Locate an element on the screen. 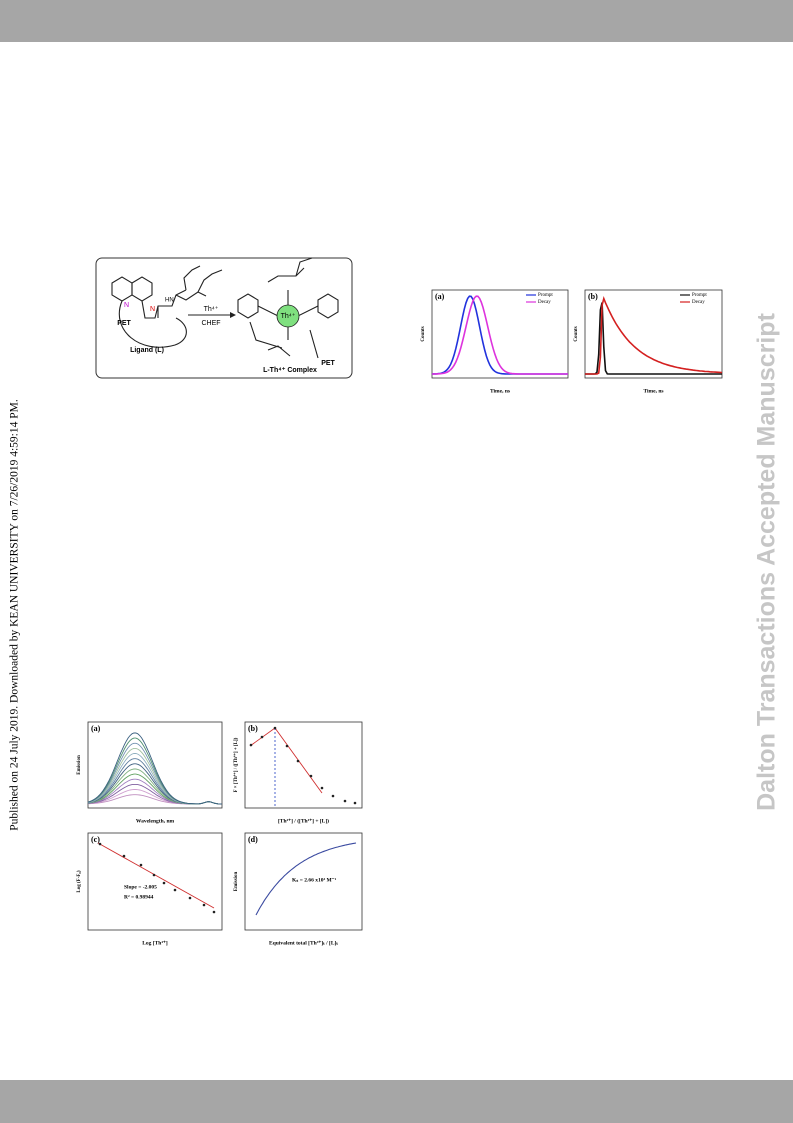  x-axis-label: Equivalent total [Th⁴⁺]ₜ / [L]ₜ is located at coordinates (303, 942).